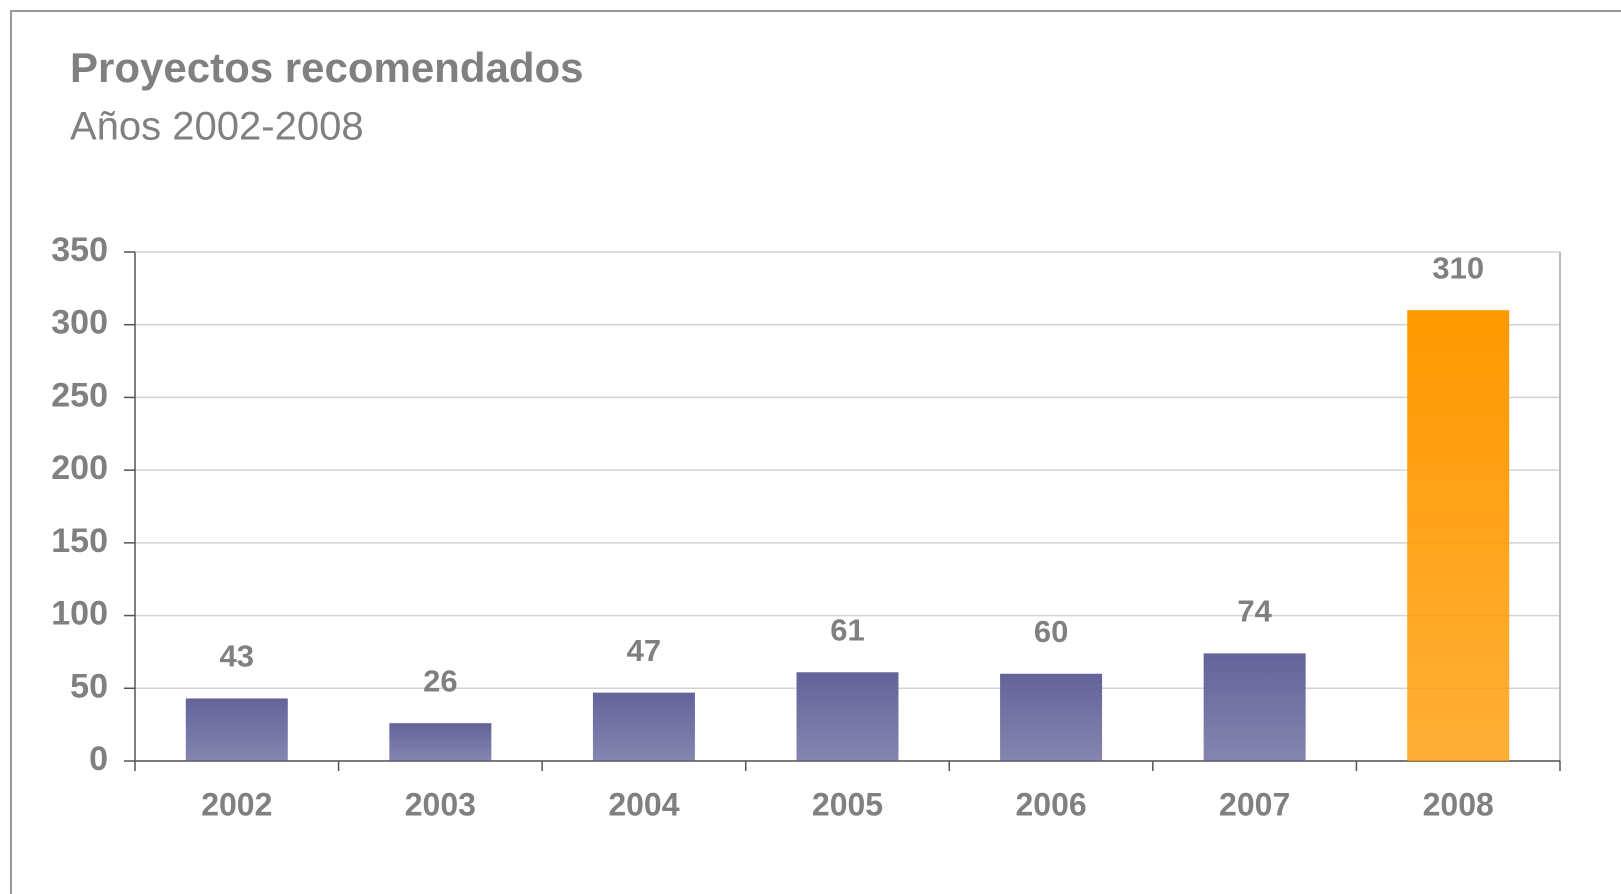 Image resolution: width=1621 pixels, height=894 pixels. Describe the element at coordinates (847, 804) in the screenshot. I see `x-tick-label: 2005` at that location.